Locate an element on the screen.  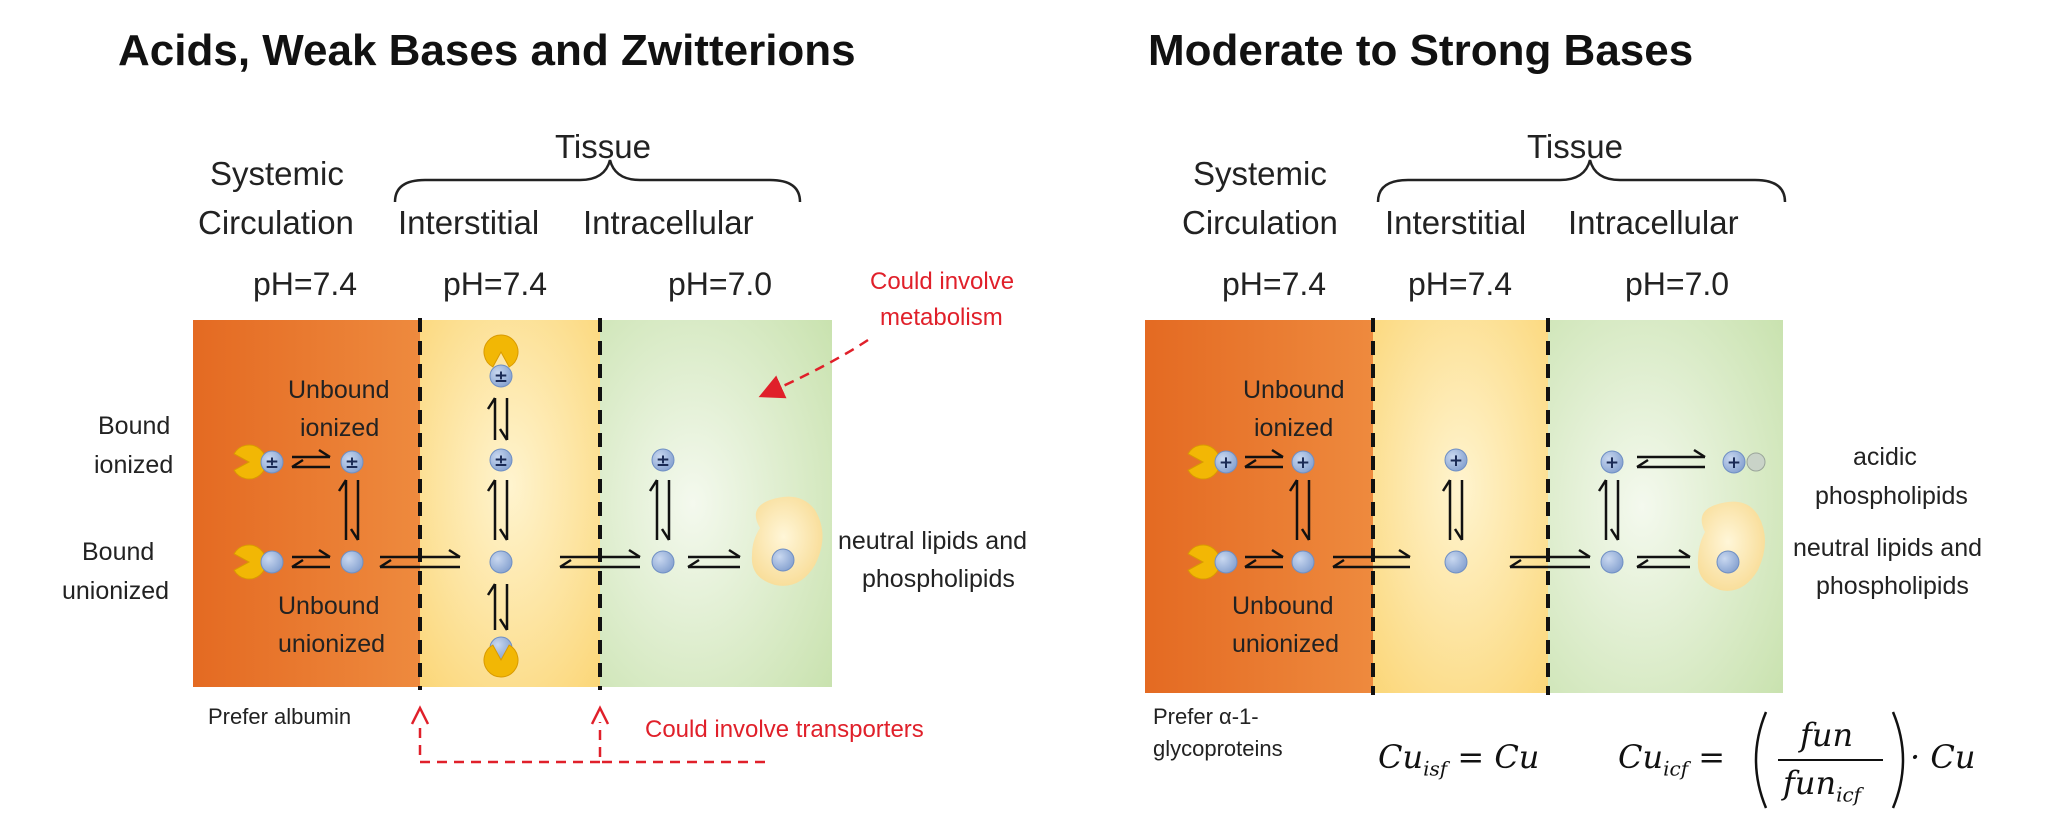
left-ph-intracellular: pH=7.0 is located at coordinates (720, 284).